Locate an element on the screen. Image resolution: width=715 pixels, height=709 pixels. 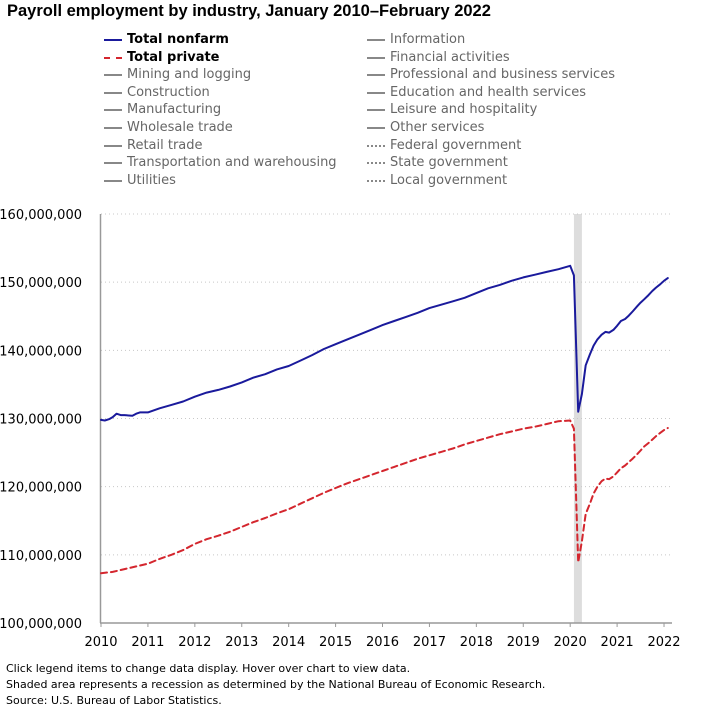
legend-label: Mining and logging is located at coordinates (189, 75).